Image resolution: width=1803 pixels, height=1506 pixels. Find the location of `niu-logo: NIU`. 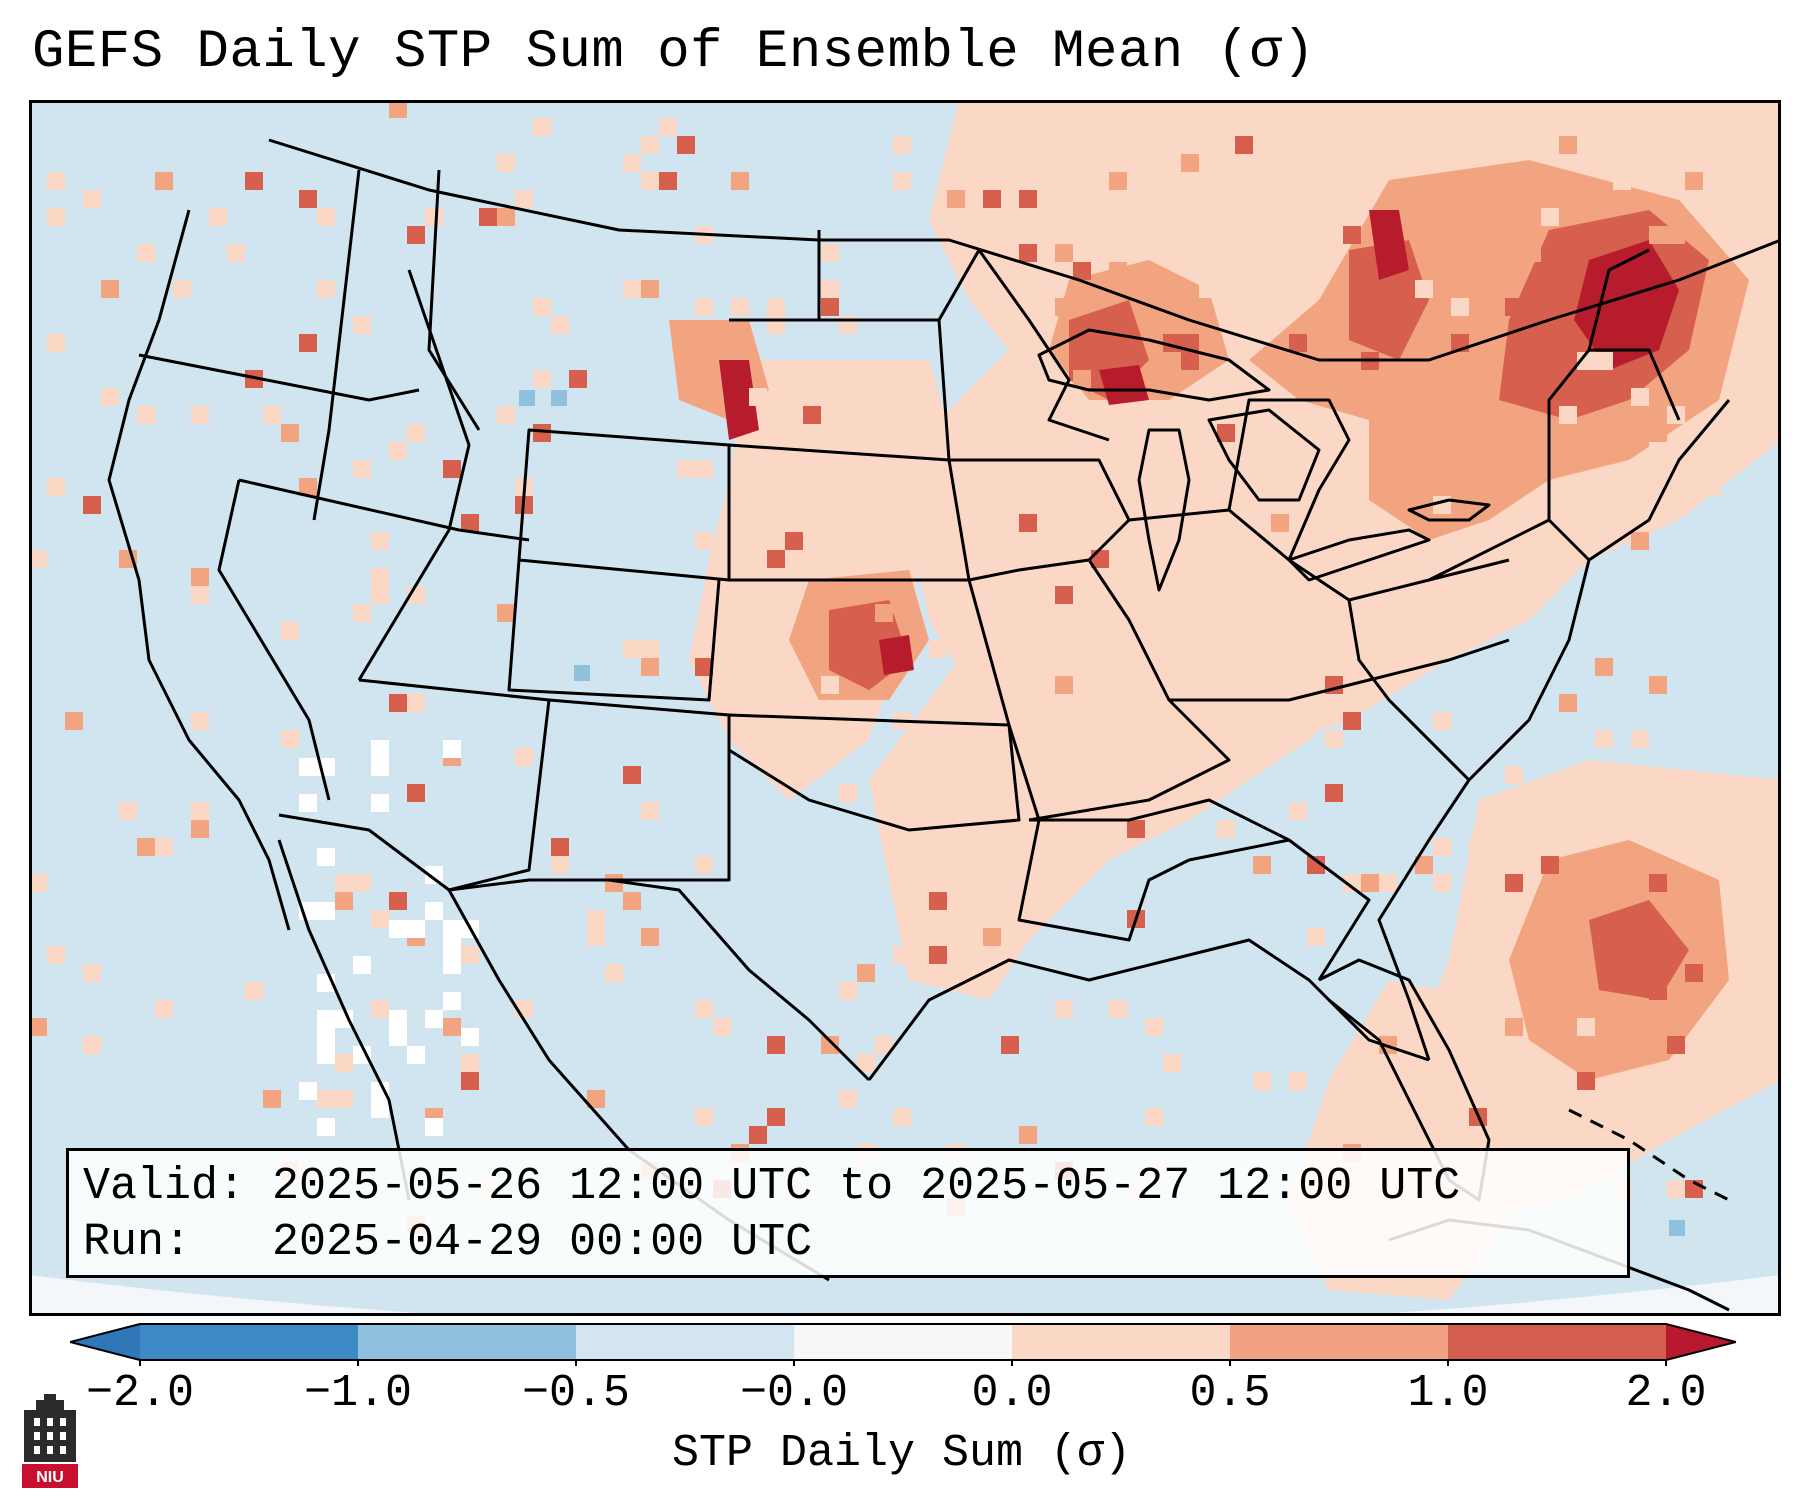

niu-logo: NIU is located at coordinates (50, 1441).